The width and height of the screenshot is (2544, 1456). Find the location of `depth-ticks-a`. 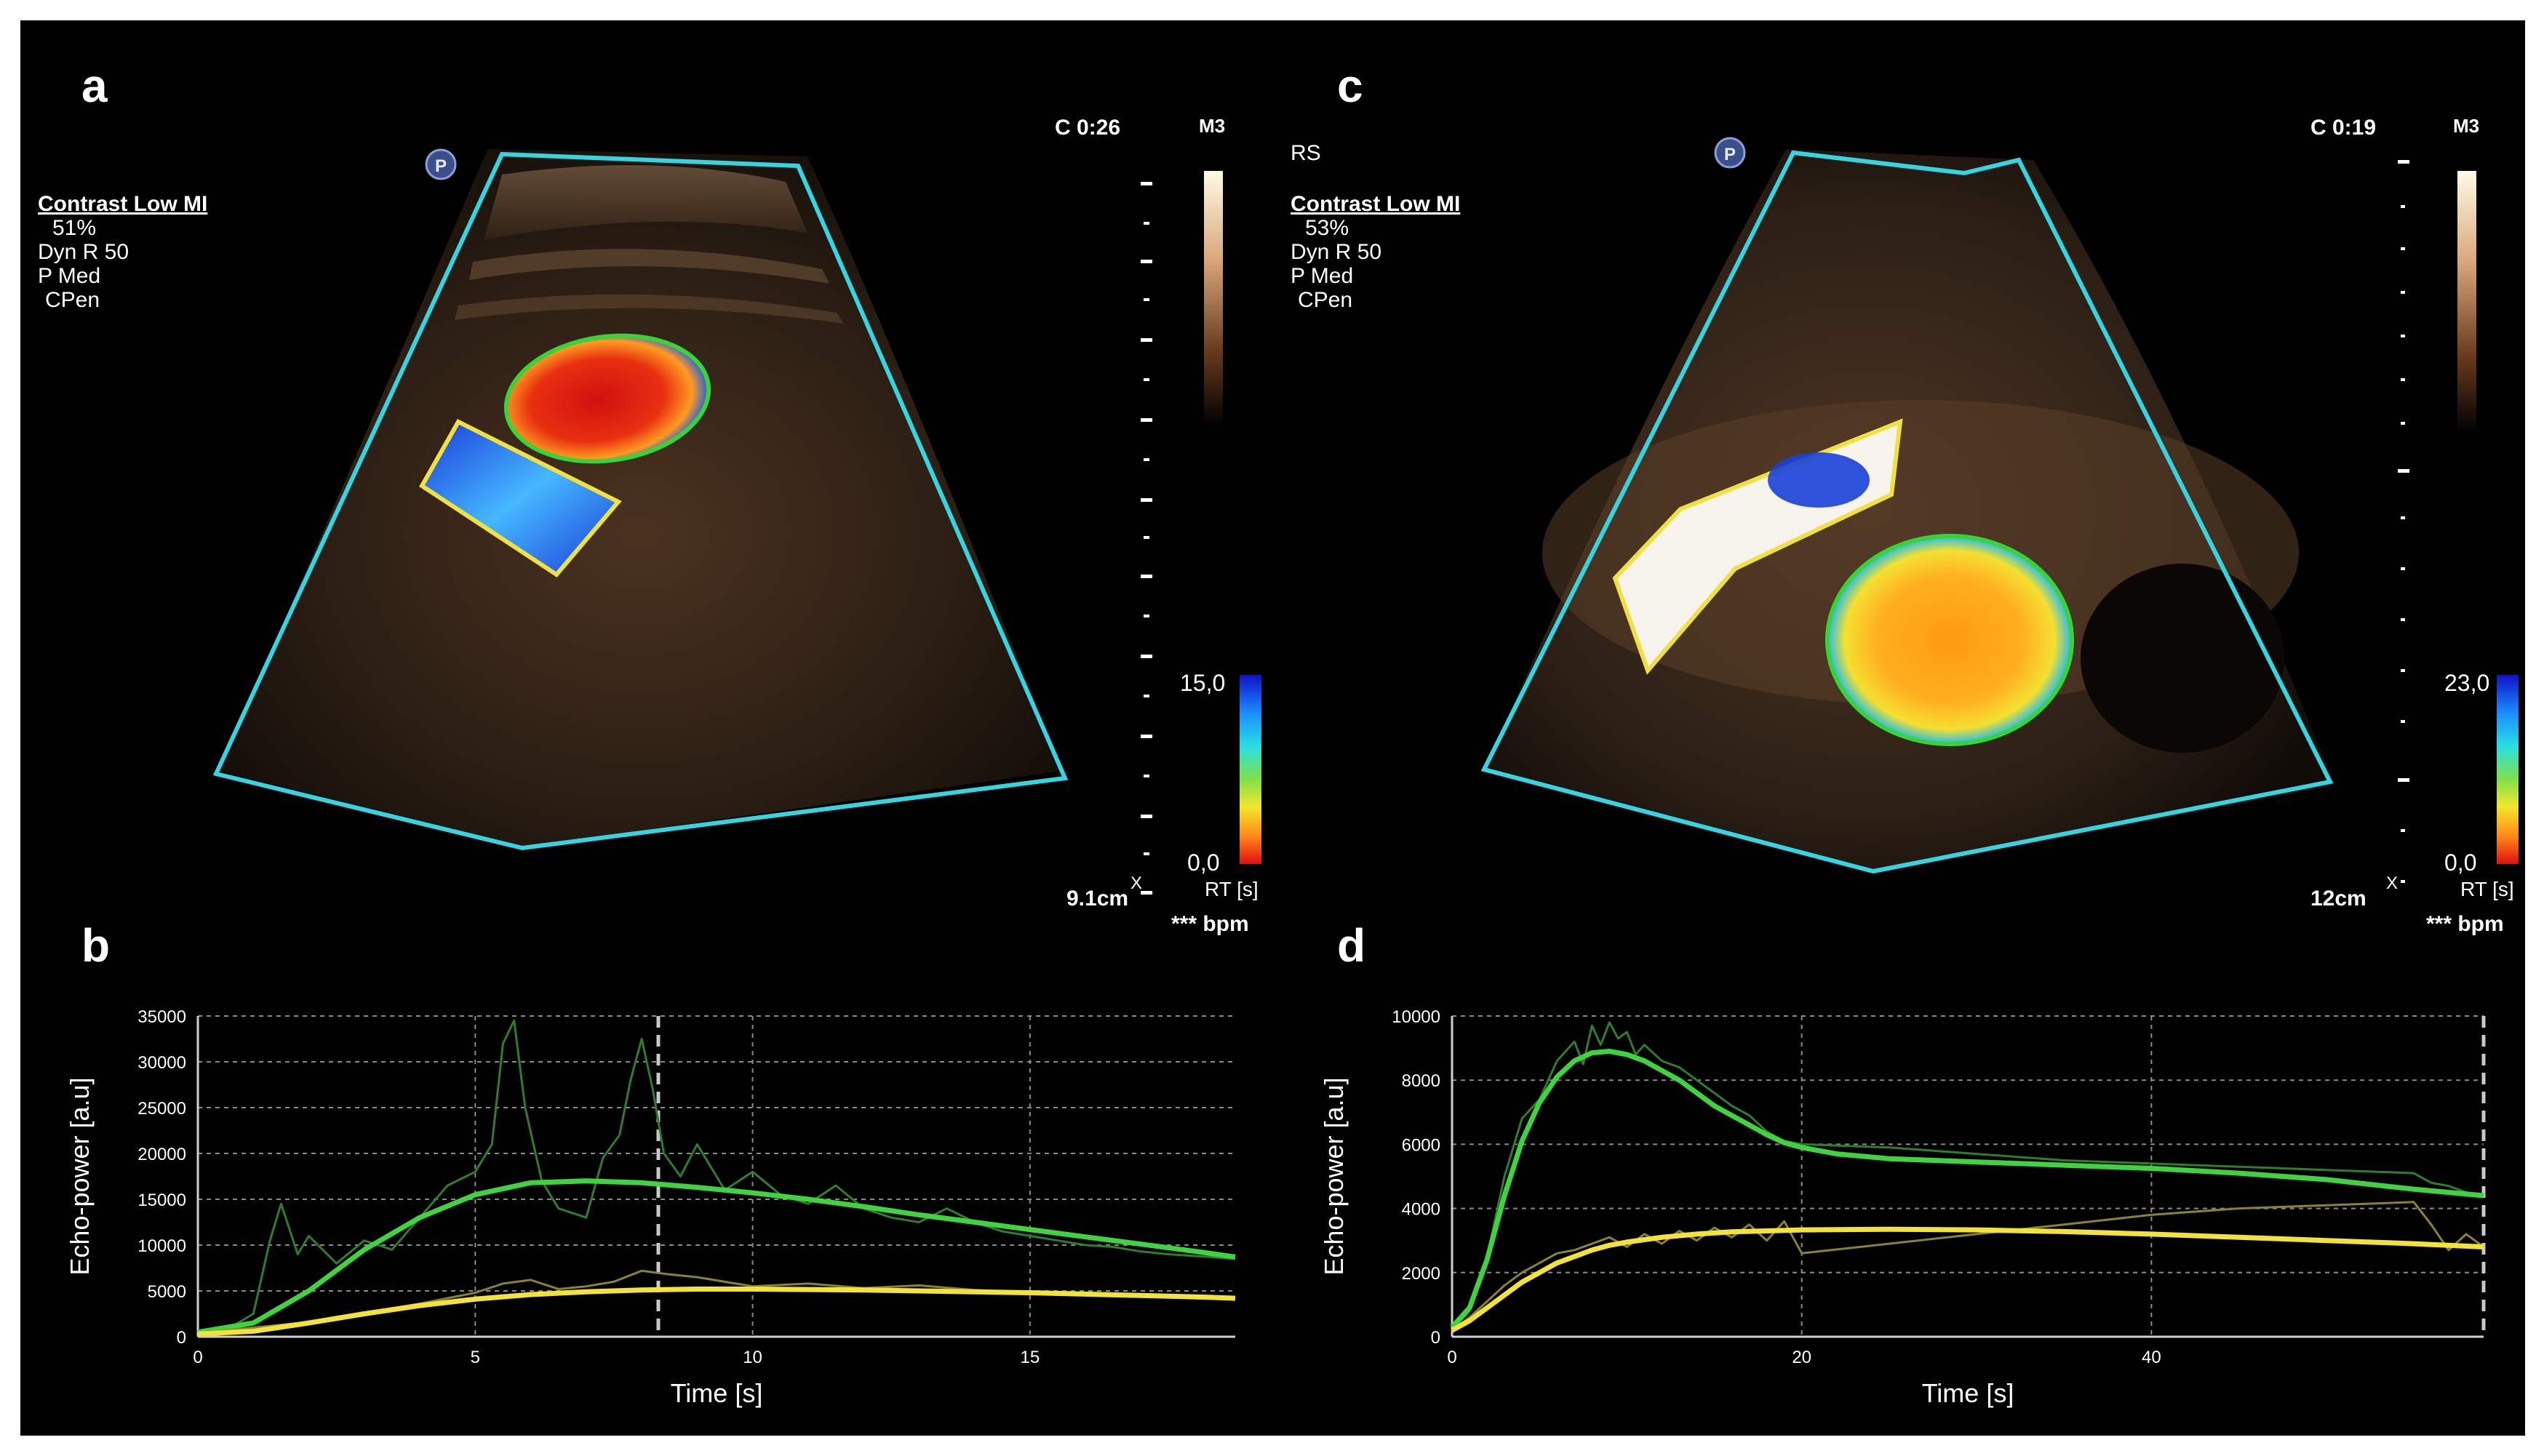

depth-ticks-a is located at coordinates (1146, 538).